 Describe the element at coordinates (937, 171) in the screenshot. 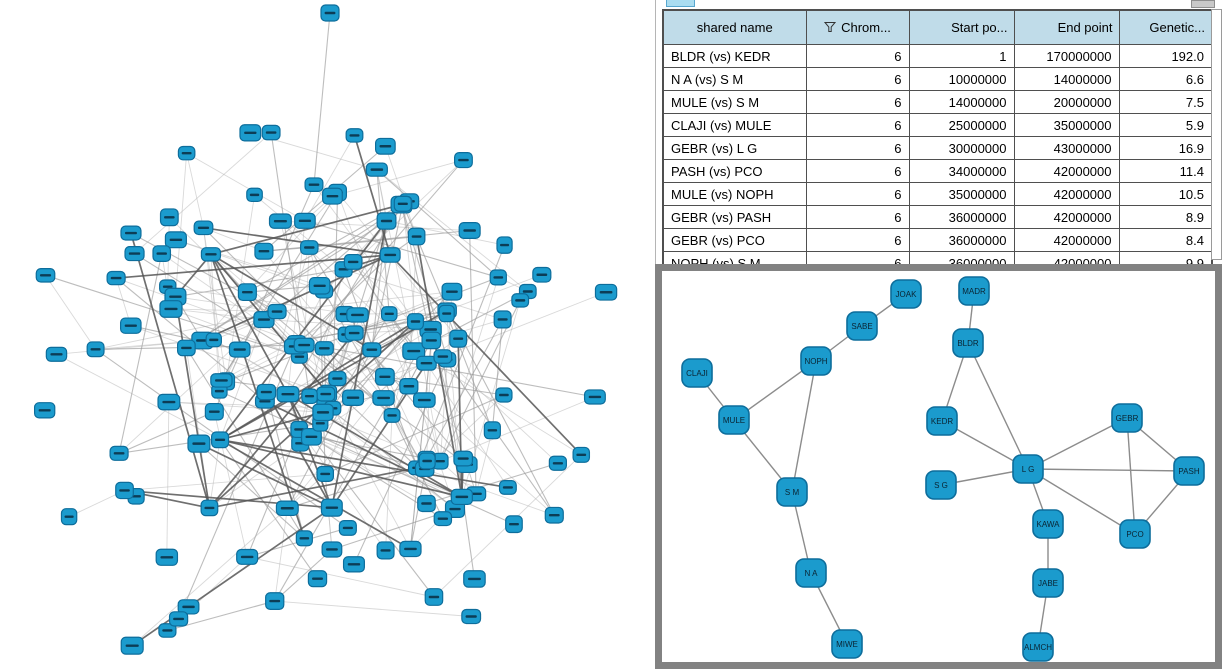

I see `table-row: PASH (vs) PCO 6 34000000 42000000 11.4` at that location.